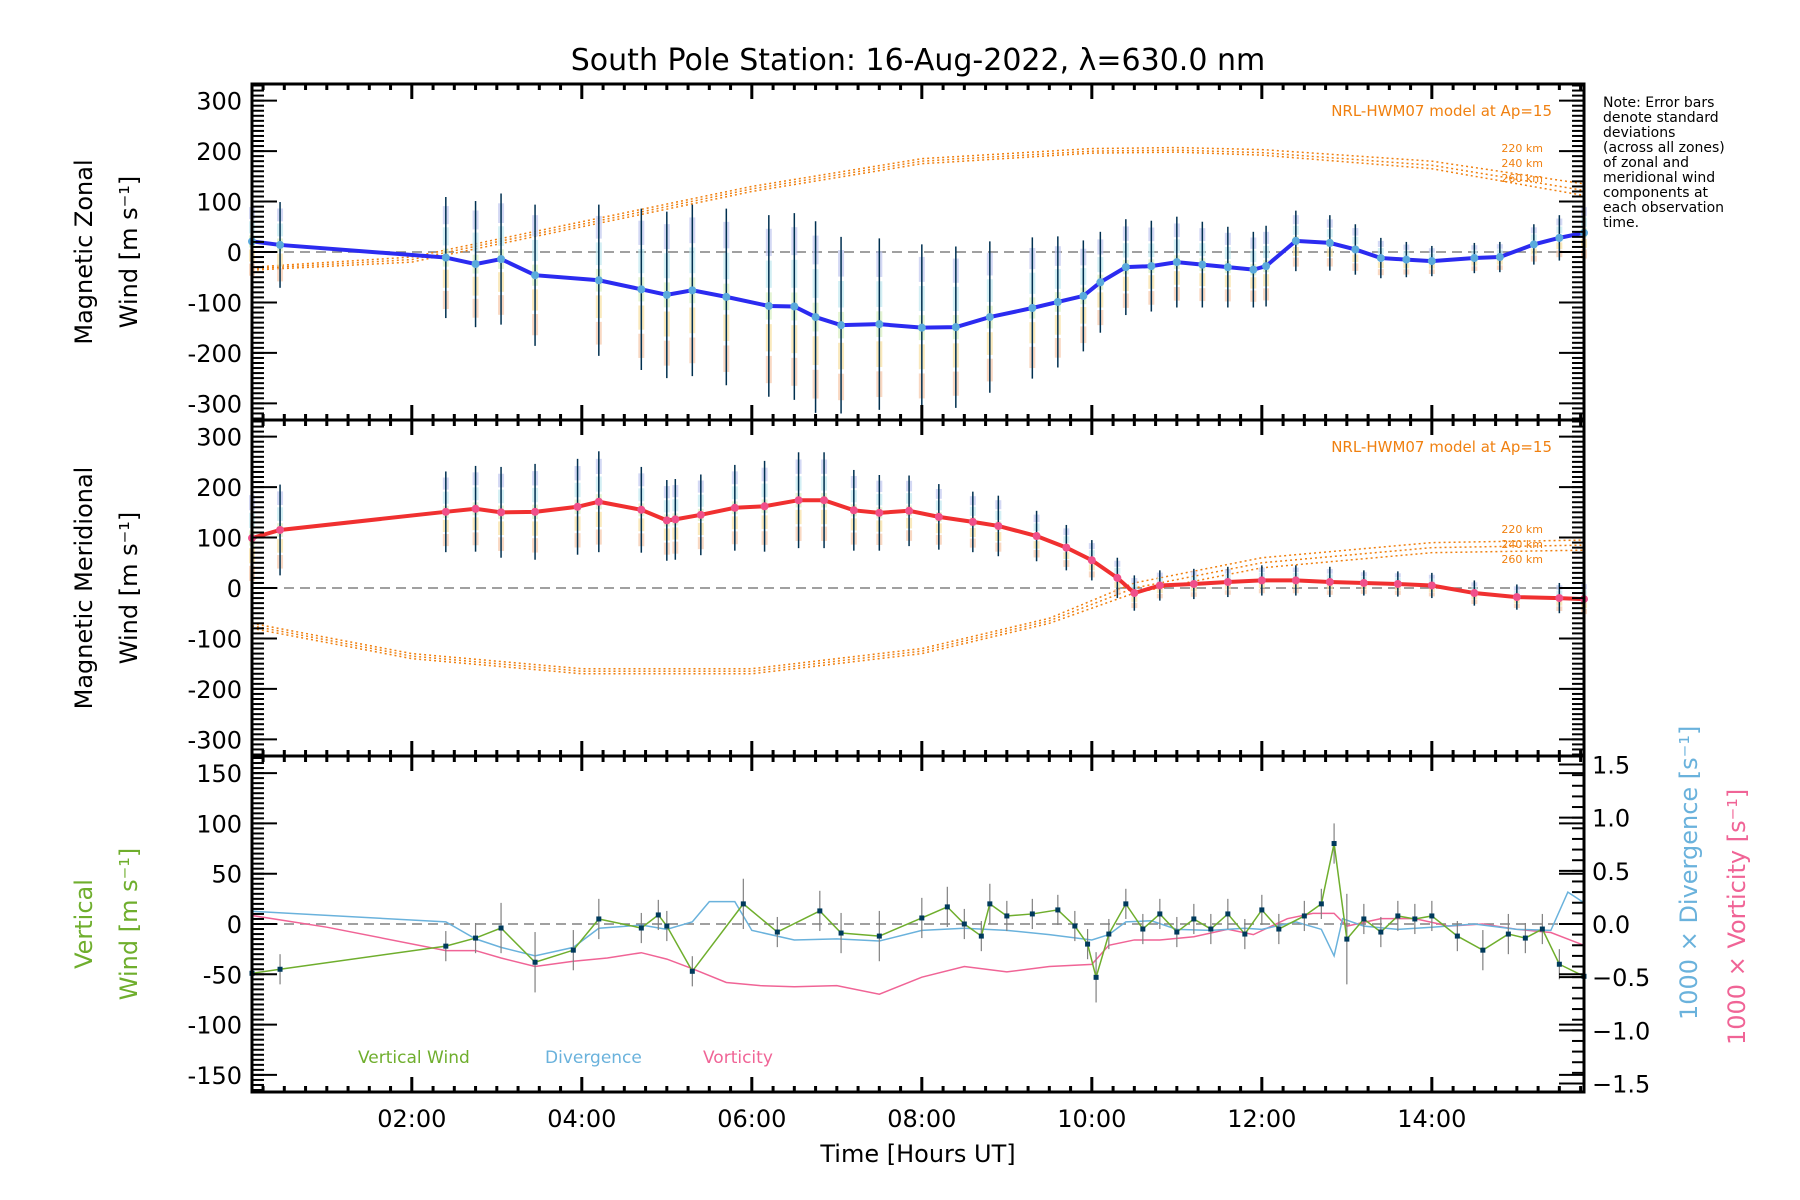  I want to click on x-tick-label: 08:00, so click(921, 1119).